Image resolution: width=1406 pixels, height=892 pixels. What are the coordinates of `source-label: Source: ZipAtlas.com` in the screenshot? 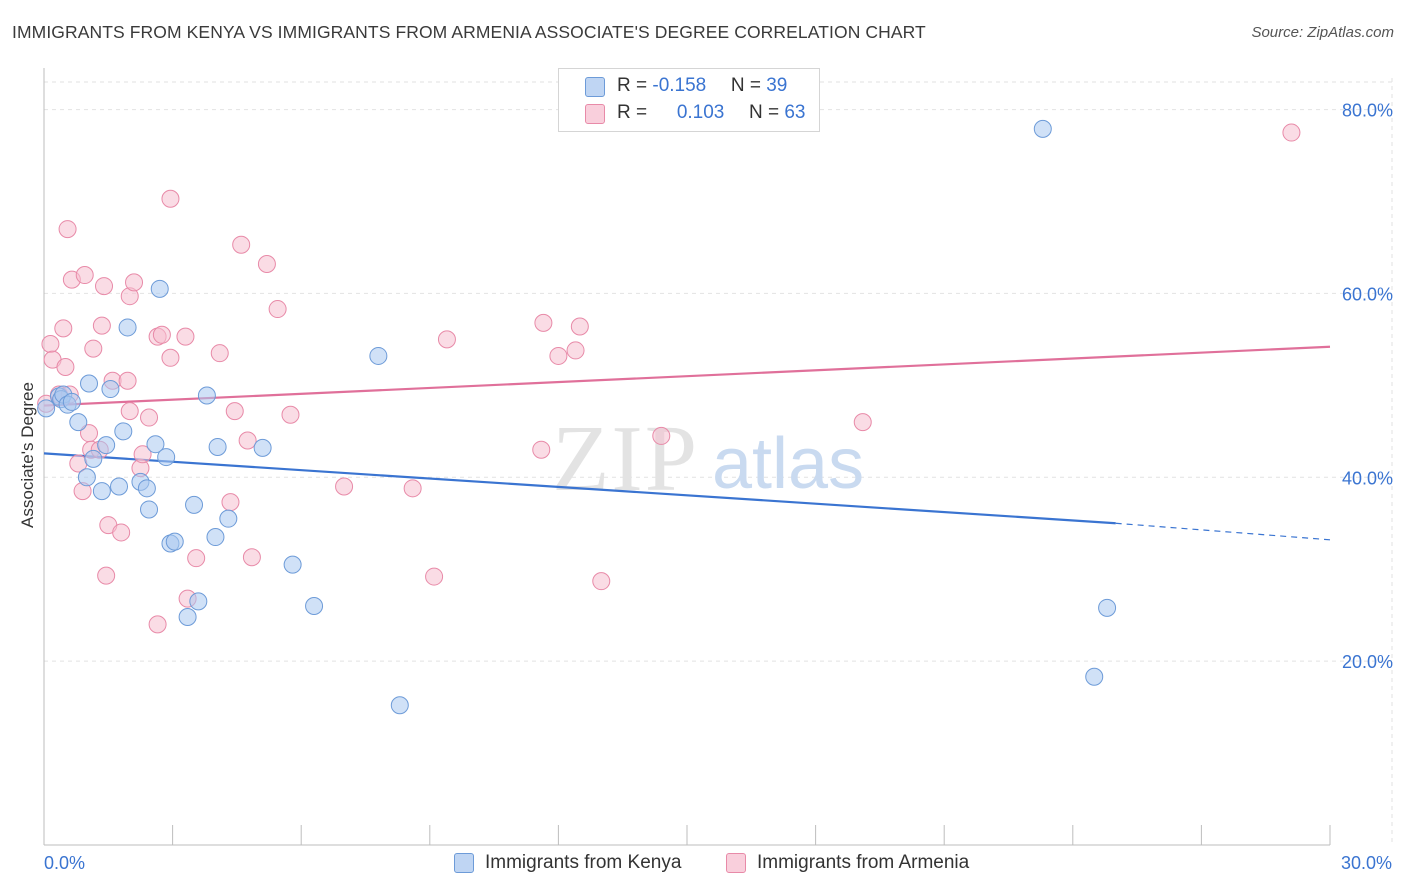 It's located at (1322, 32).